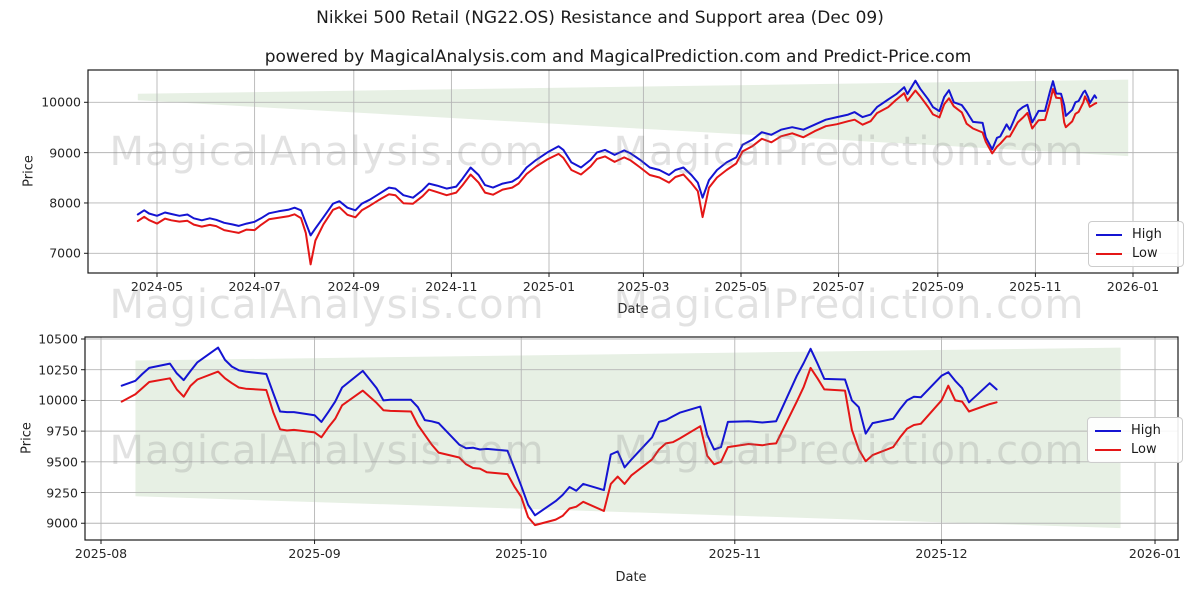  I want to click on legend-top-chart: High Low, so click(1136, 244).